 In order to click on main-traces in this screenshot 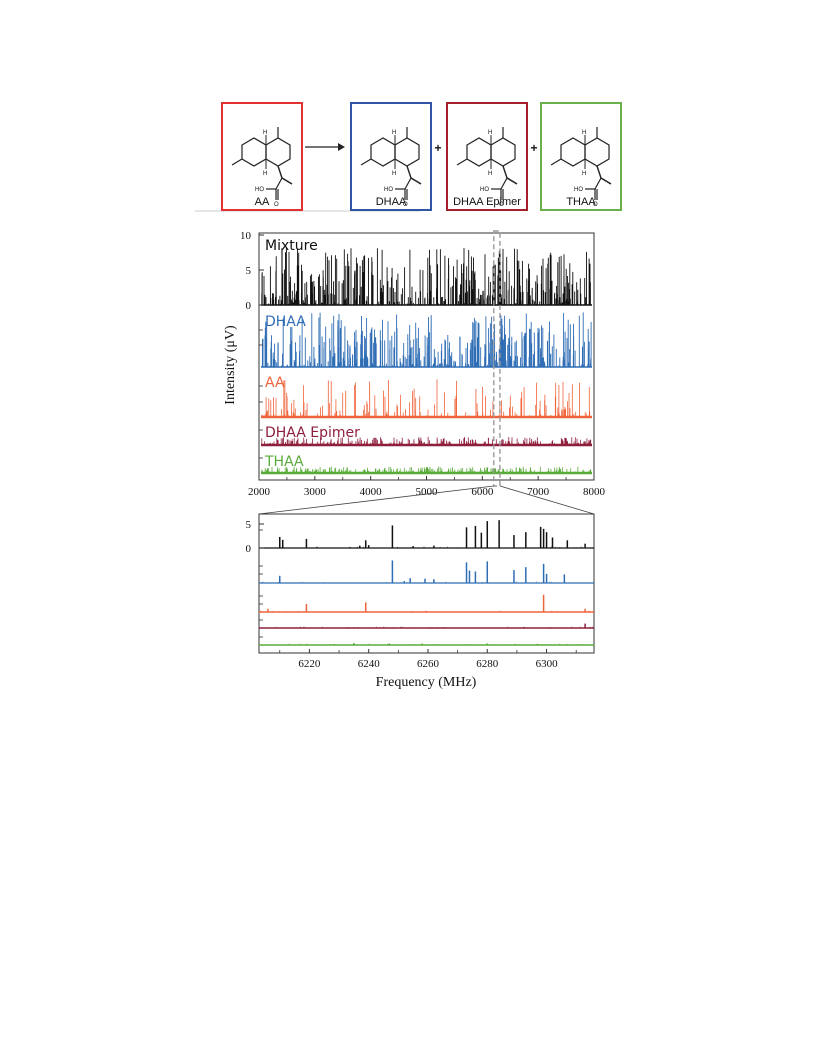, I will do `click(426, 361)`.